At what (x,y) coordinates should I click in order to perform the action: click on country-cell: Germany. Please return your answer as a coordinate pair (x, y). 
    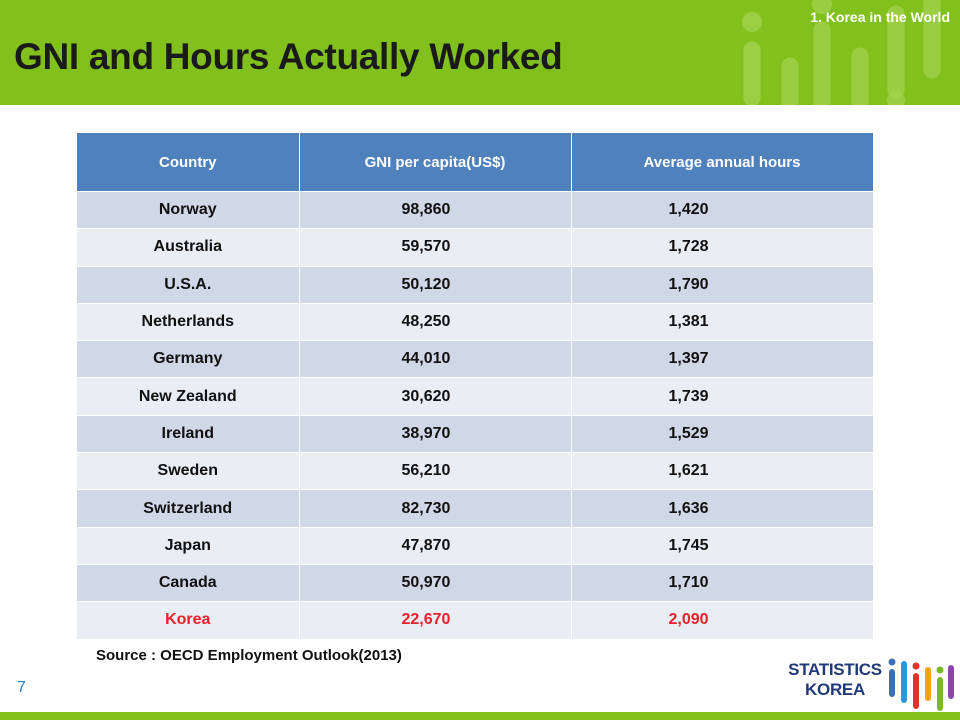
    Looking at the image, I should click on (188, 359).